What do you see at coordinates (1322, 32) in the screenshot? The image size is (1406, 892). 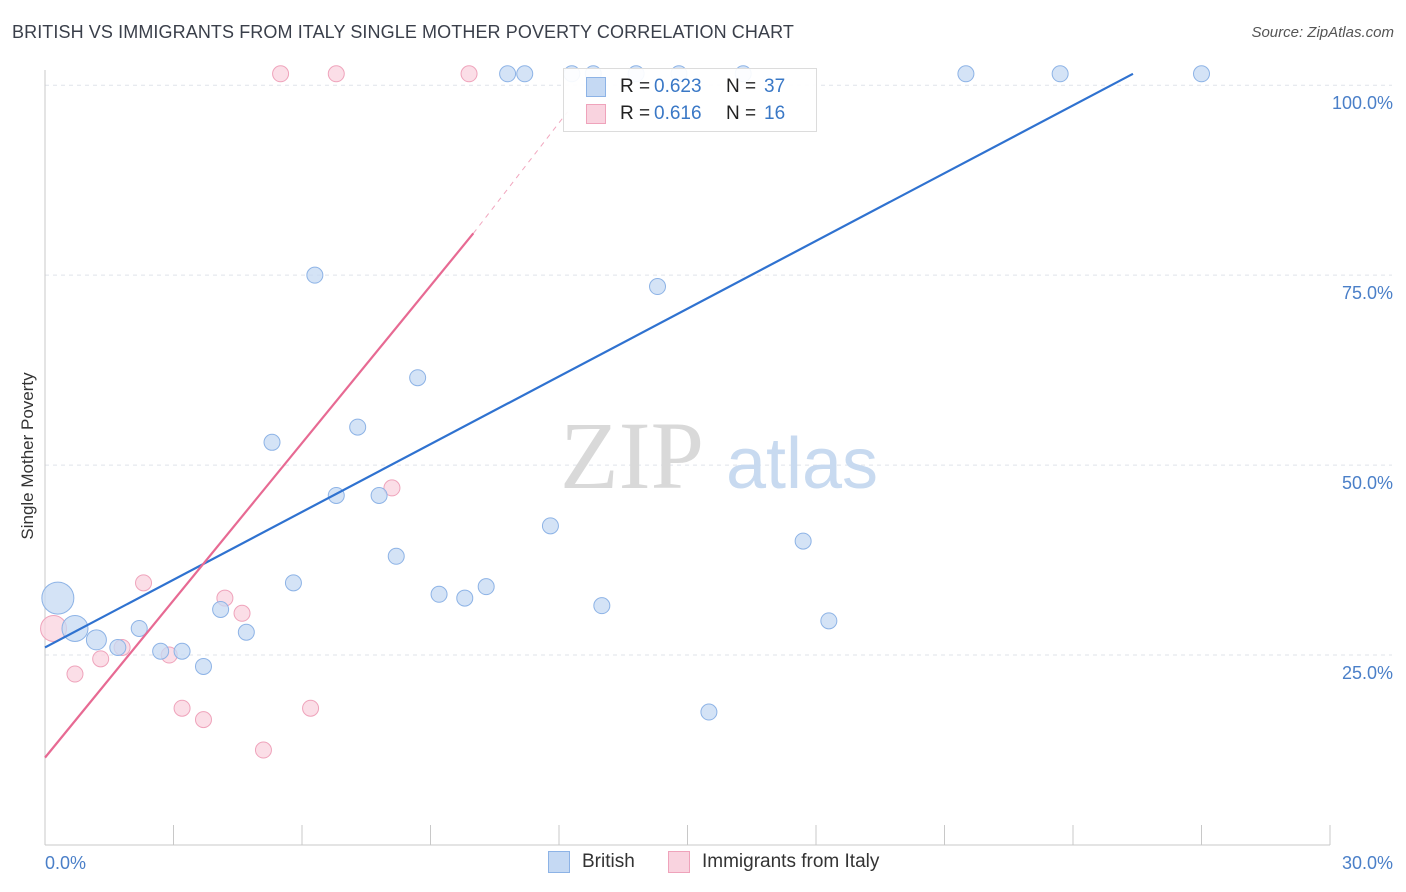 I see `source-credit: Source: ZipAtlas.com` at bounding box center [1322, 32].